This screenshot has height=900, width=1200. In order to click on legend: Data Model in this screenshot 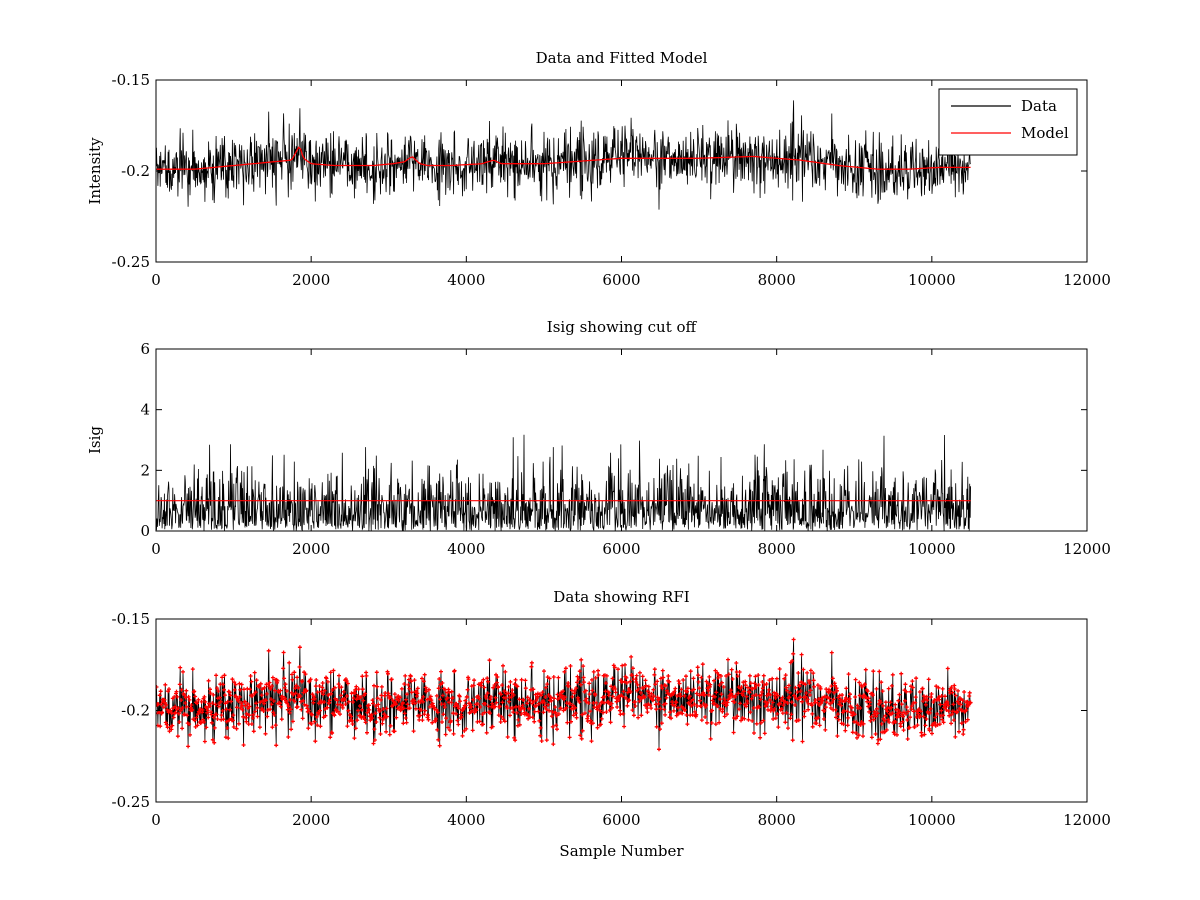, I will do `click(1008, 122)`.